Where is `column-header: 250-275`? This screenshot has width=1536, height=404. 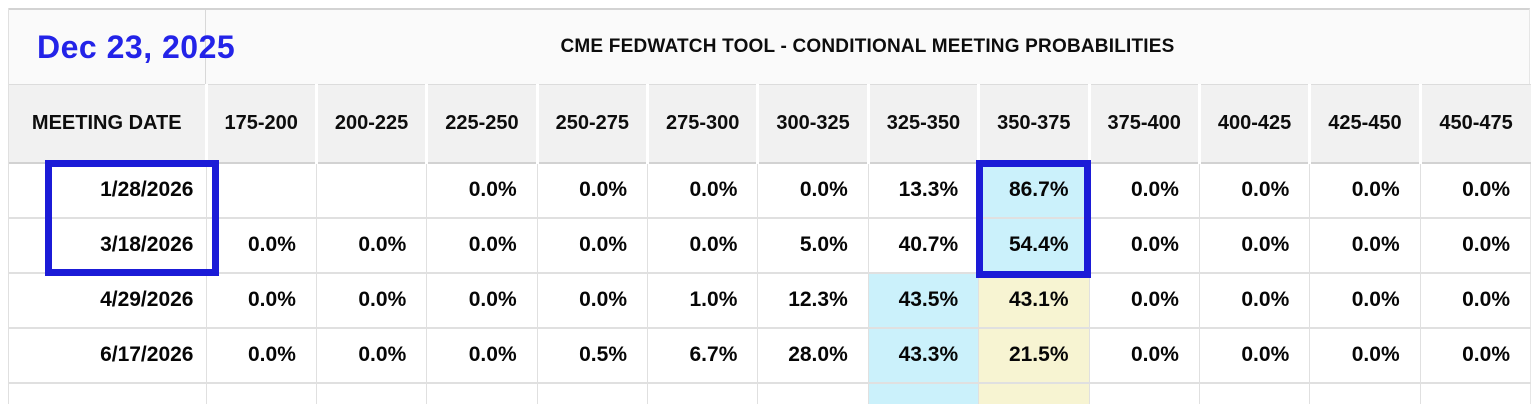 column-header: 250-275 is located at coordinates (591, 124).